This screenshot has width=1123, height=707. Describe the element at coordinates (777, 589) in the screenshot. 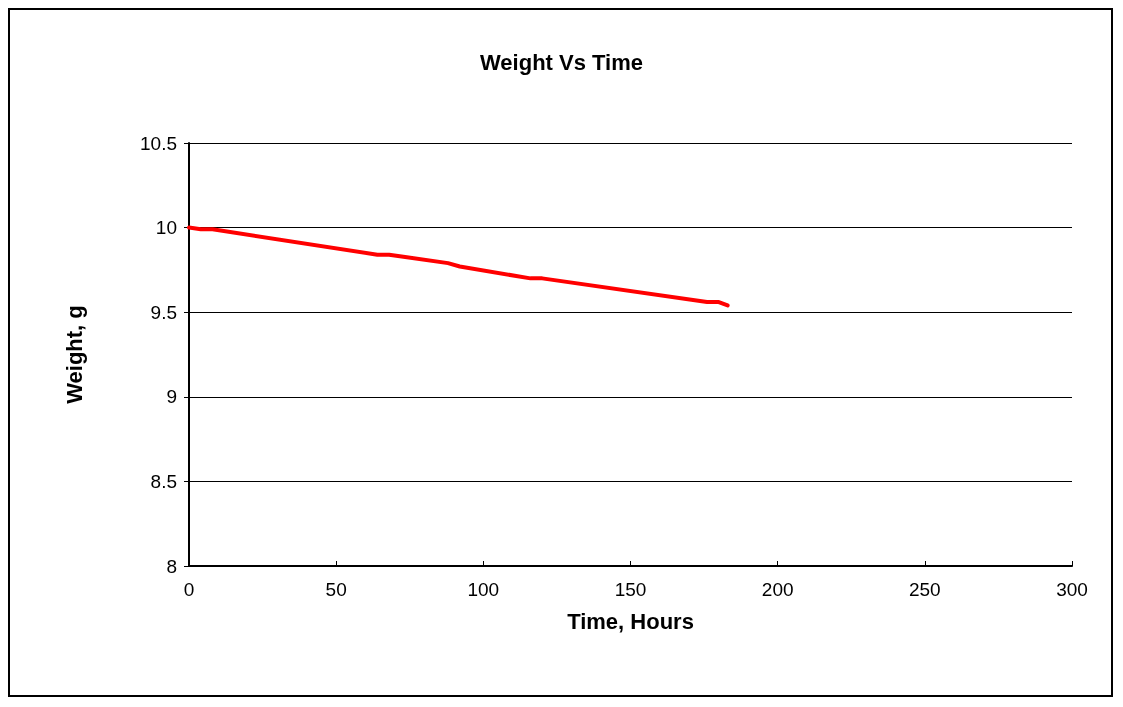

I see `x-tick-label: 200` at that location.